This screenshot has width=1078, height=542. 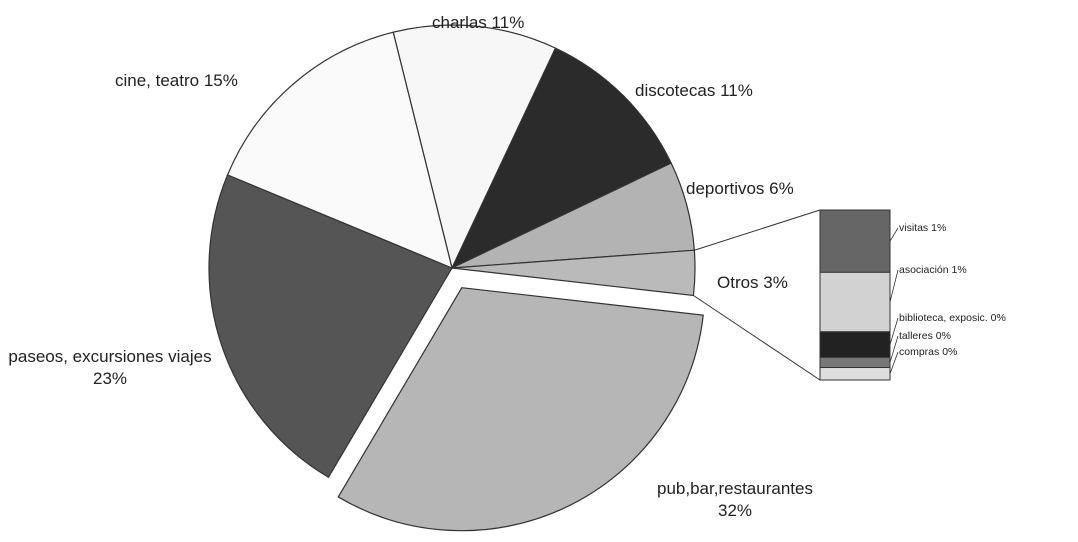 What do you see at coordinates (924, 270) in the screenshot?
I see `category-label: asociación` at bounding box center [924, 270].